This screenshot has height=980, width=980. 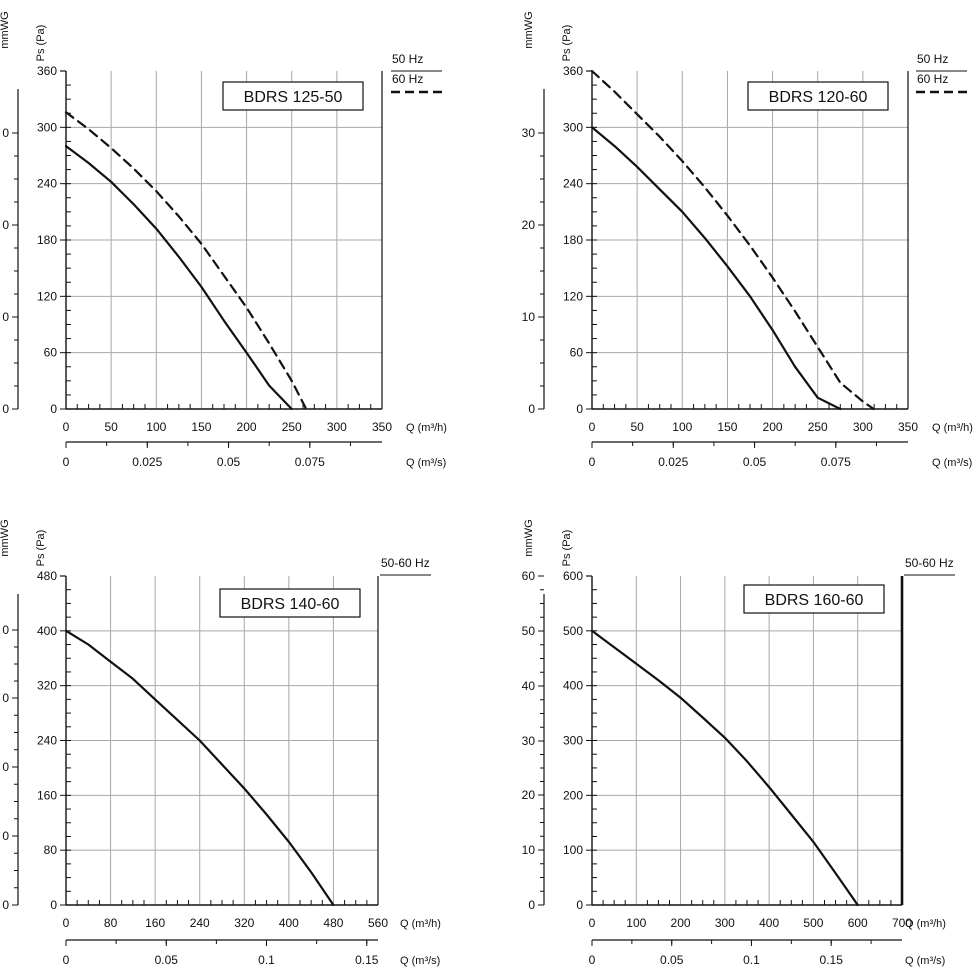 I want to click on y-tick-label: 80, so click(x=51, y=850).